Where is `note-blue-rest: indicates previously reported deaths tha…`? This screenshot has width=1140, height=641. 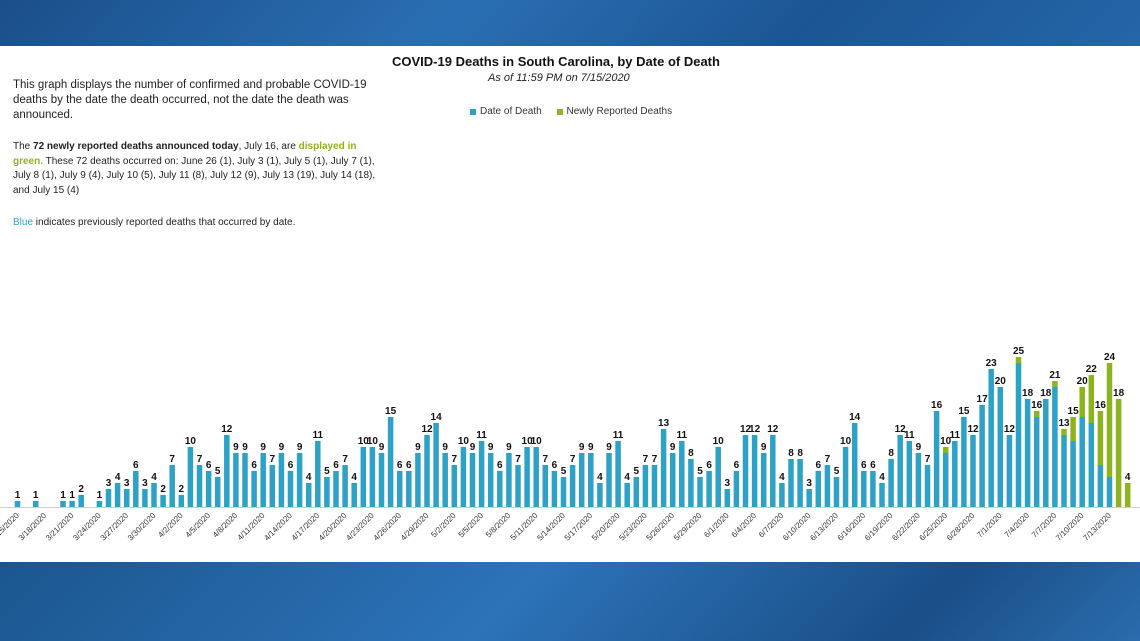 note-blue-rest: indicates previously reported deaths tha… is located at coordinates (164, 222).